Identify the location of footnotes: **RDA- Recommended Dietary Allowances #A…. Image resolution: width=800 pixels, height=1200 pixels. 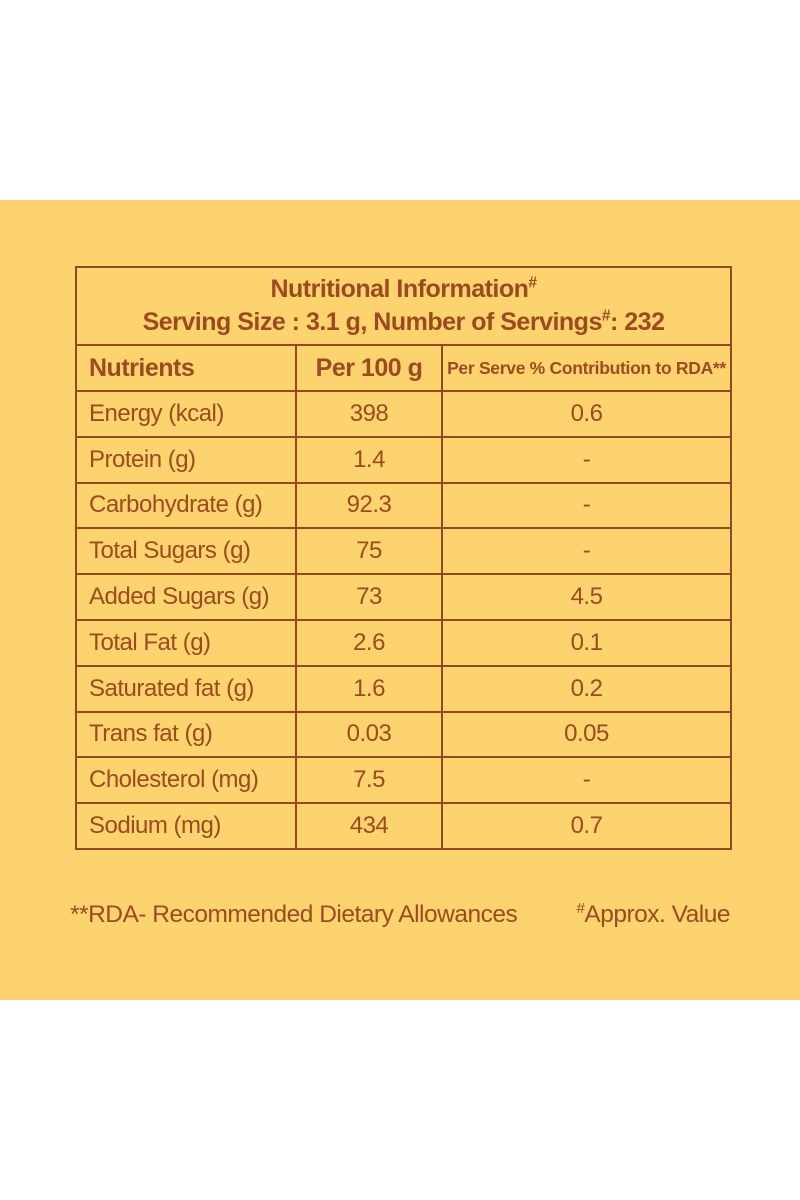
(400, 915).